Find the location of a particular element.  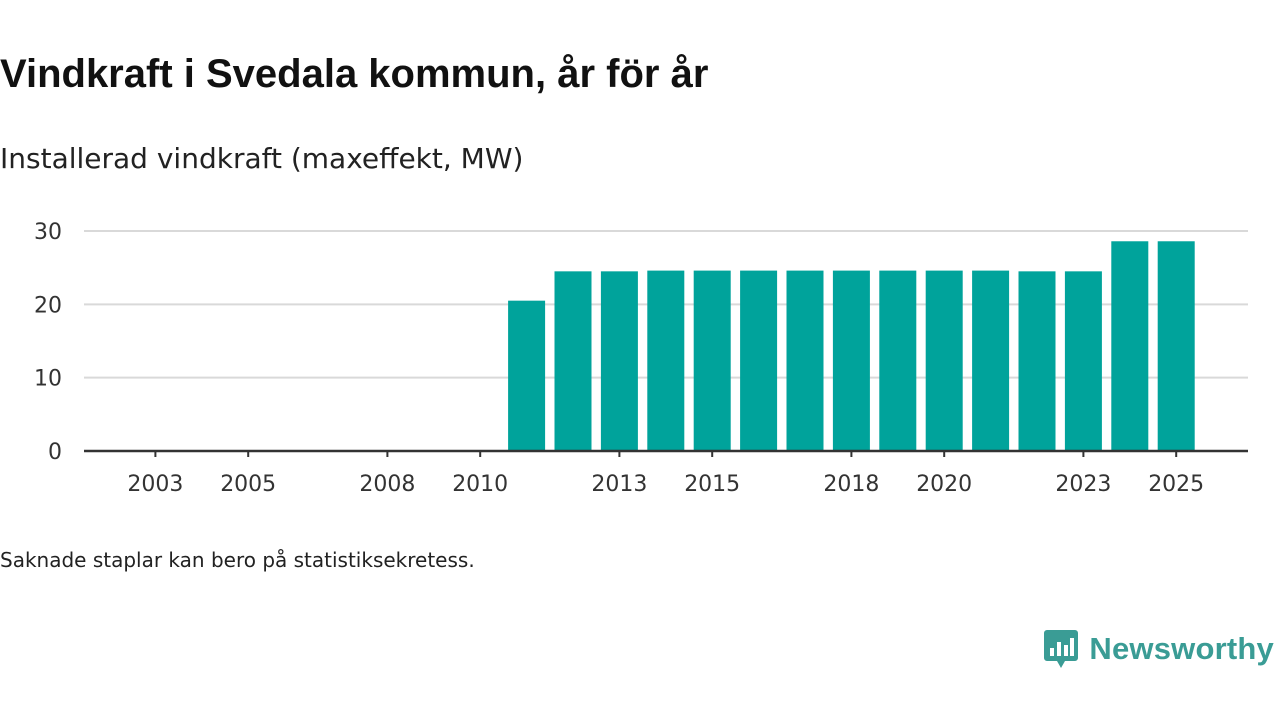

bar-2019 is located at coordinates (898, 360).